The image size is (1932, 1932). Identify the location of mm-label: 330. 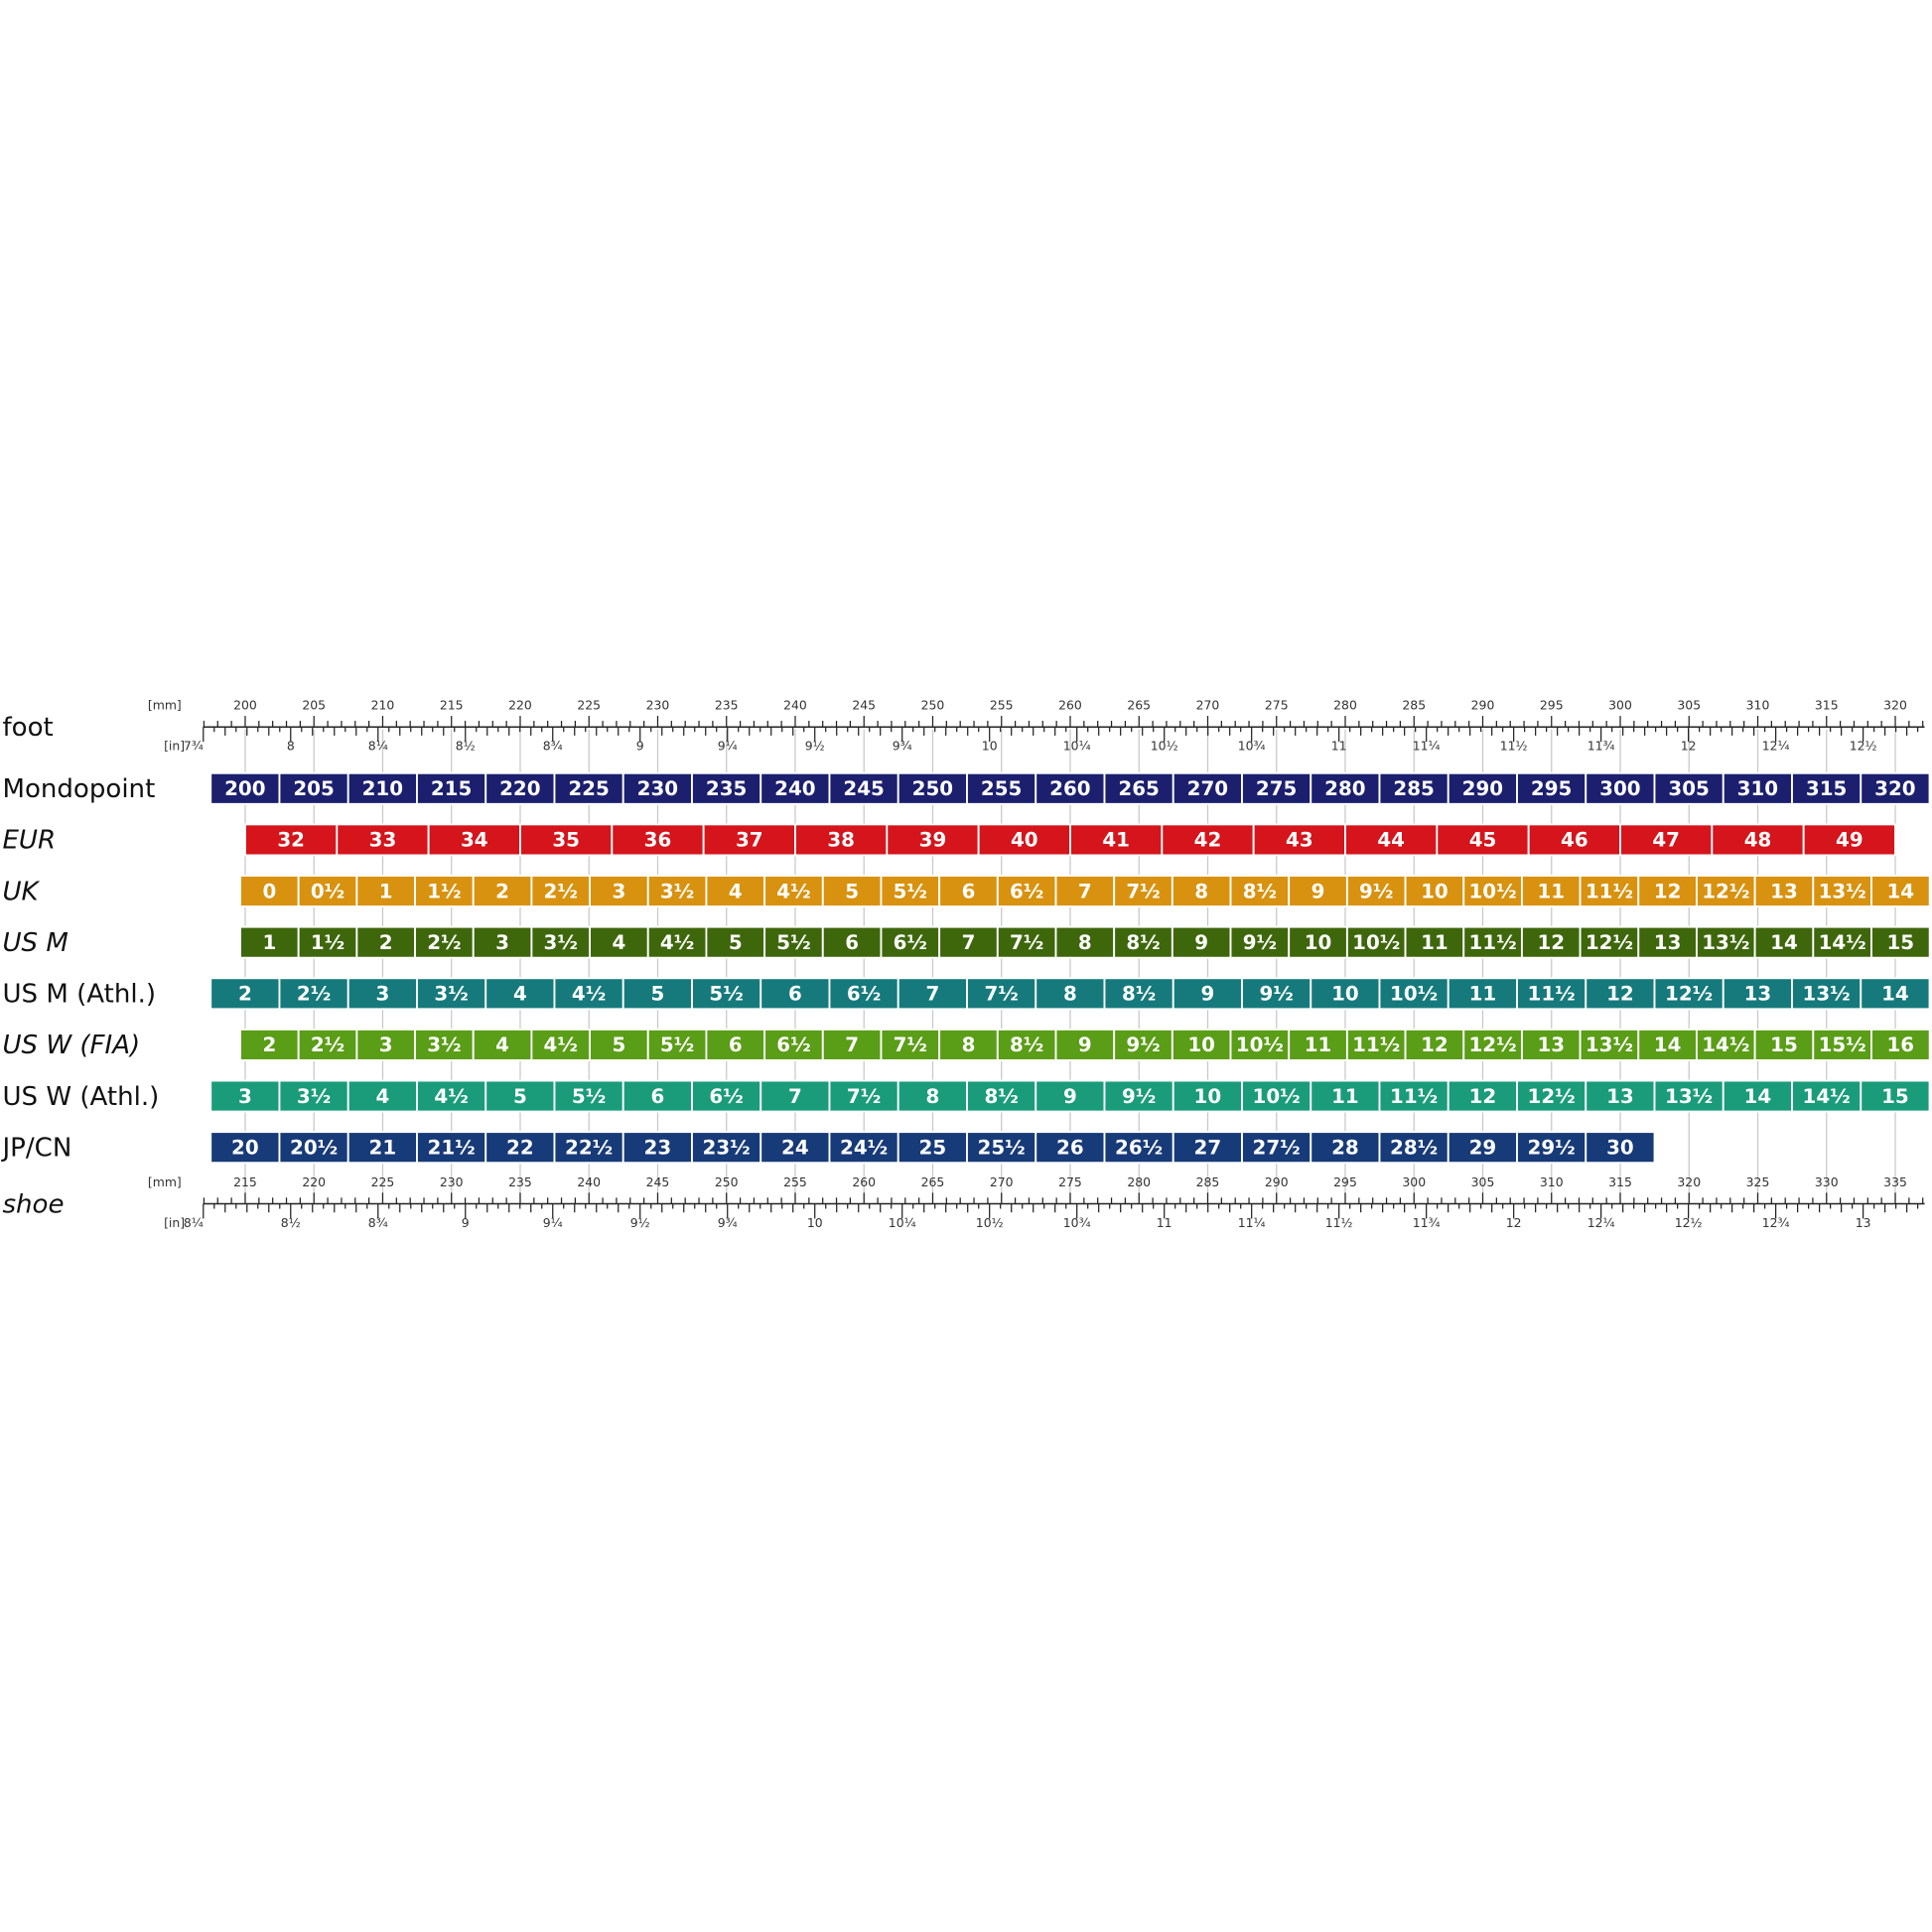
(1827, 1181).